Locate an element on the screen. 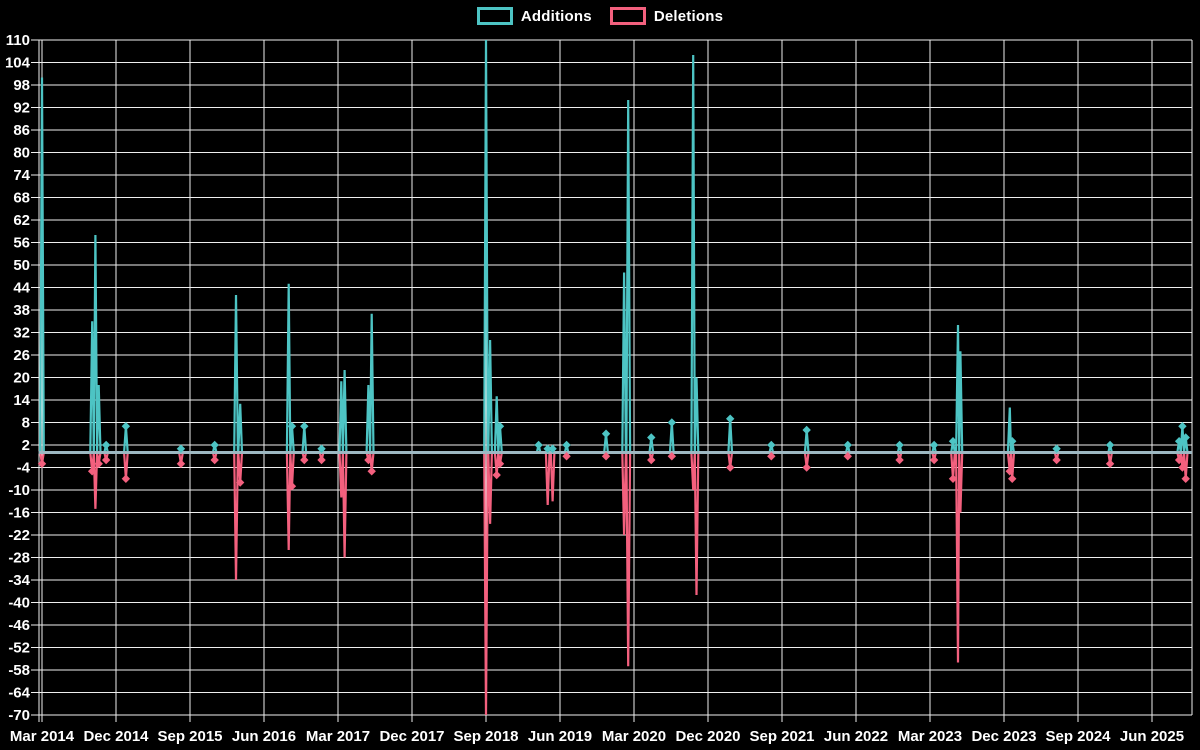  x-tick-label: Jun 2025 is located at coordinates (1152, 736).